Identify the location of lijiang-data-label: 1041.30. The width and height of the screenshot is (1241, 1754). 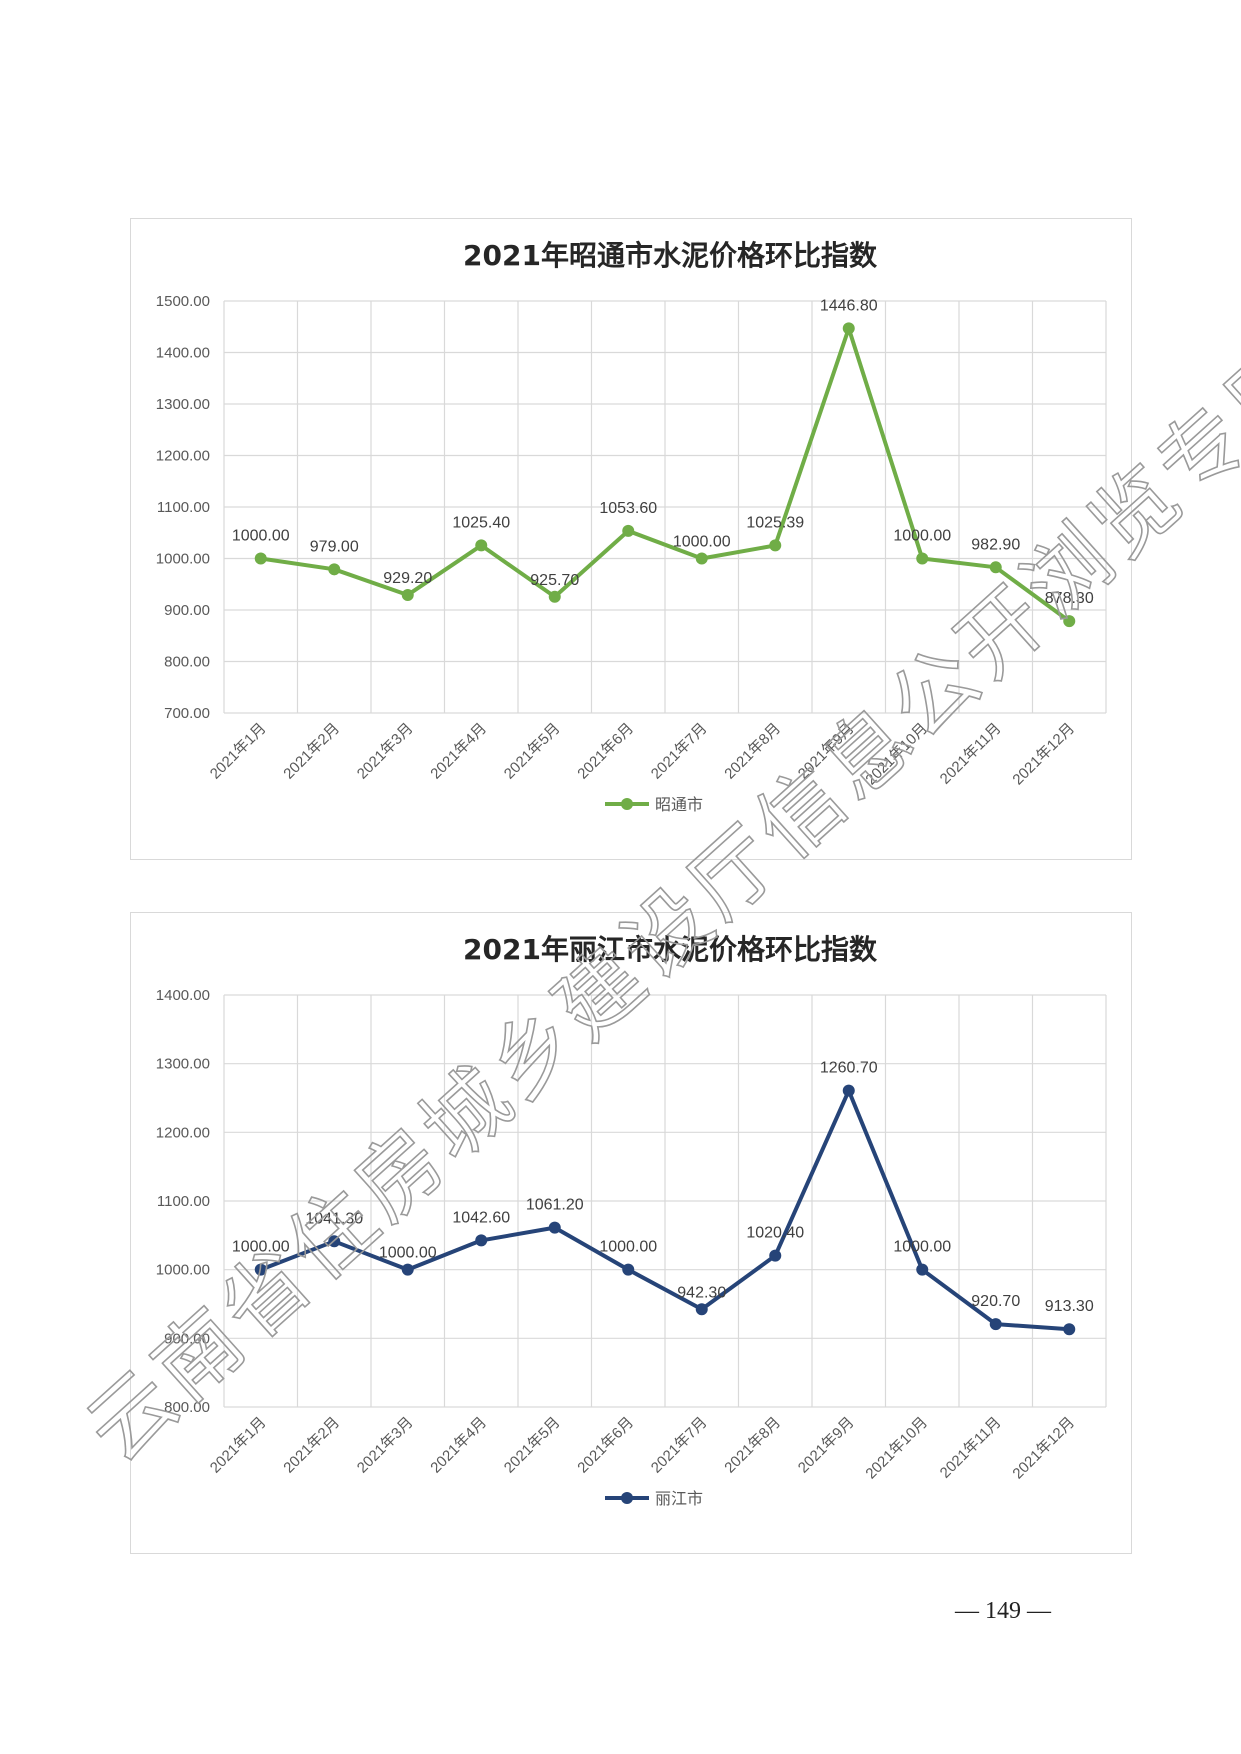
(334, 1218).